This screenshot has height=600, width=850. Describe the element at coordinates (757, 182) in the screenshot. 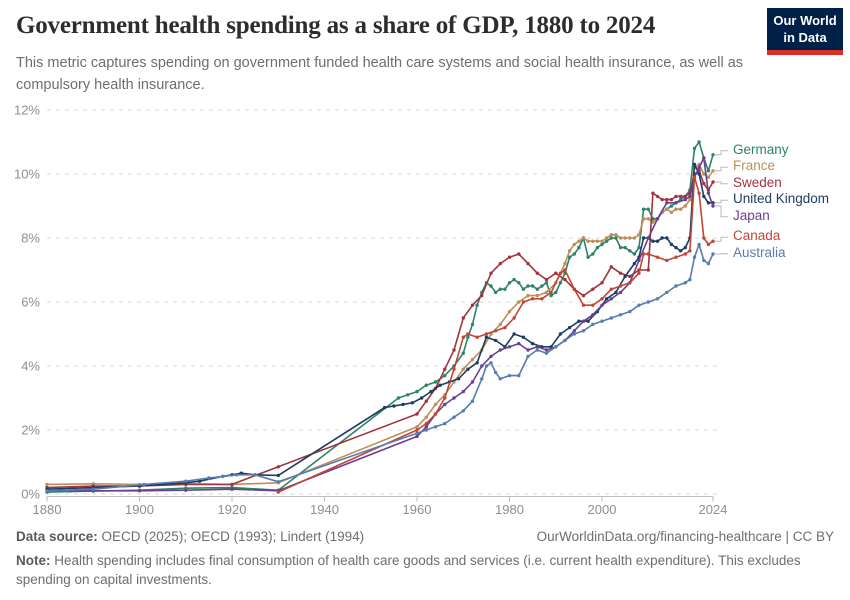

I see `legend-label-sweden: Sweden` at that location.